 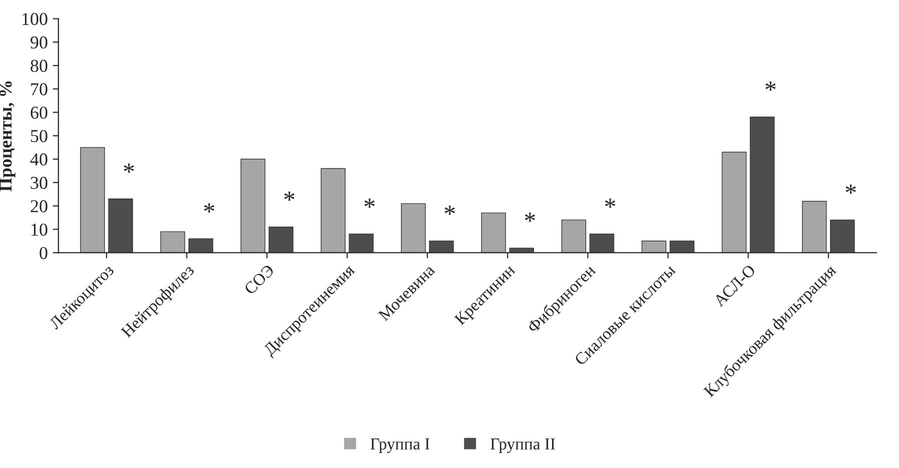 I want to click on y-axis-title: Проценты, %, so click(x=8, y=136).